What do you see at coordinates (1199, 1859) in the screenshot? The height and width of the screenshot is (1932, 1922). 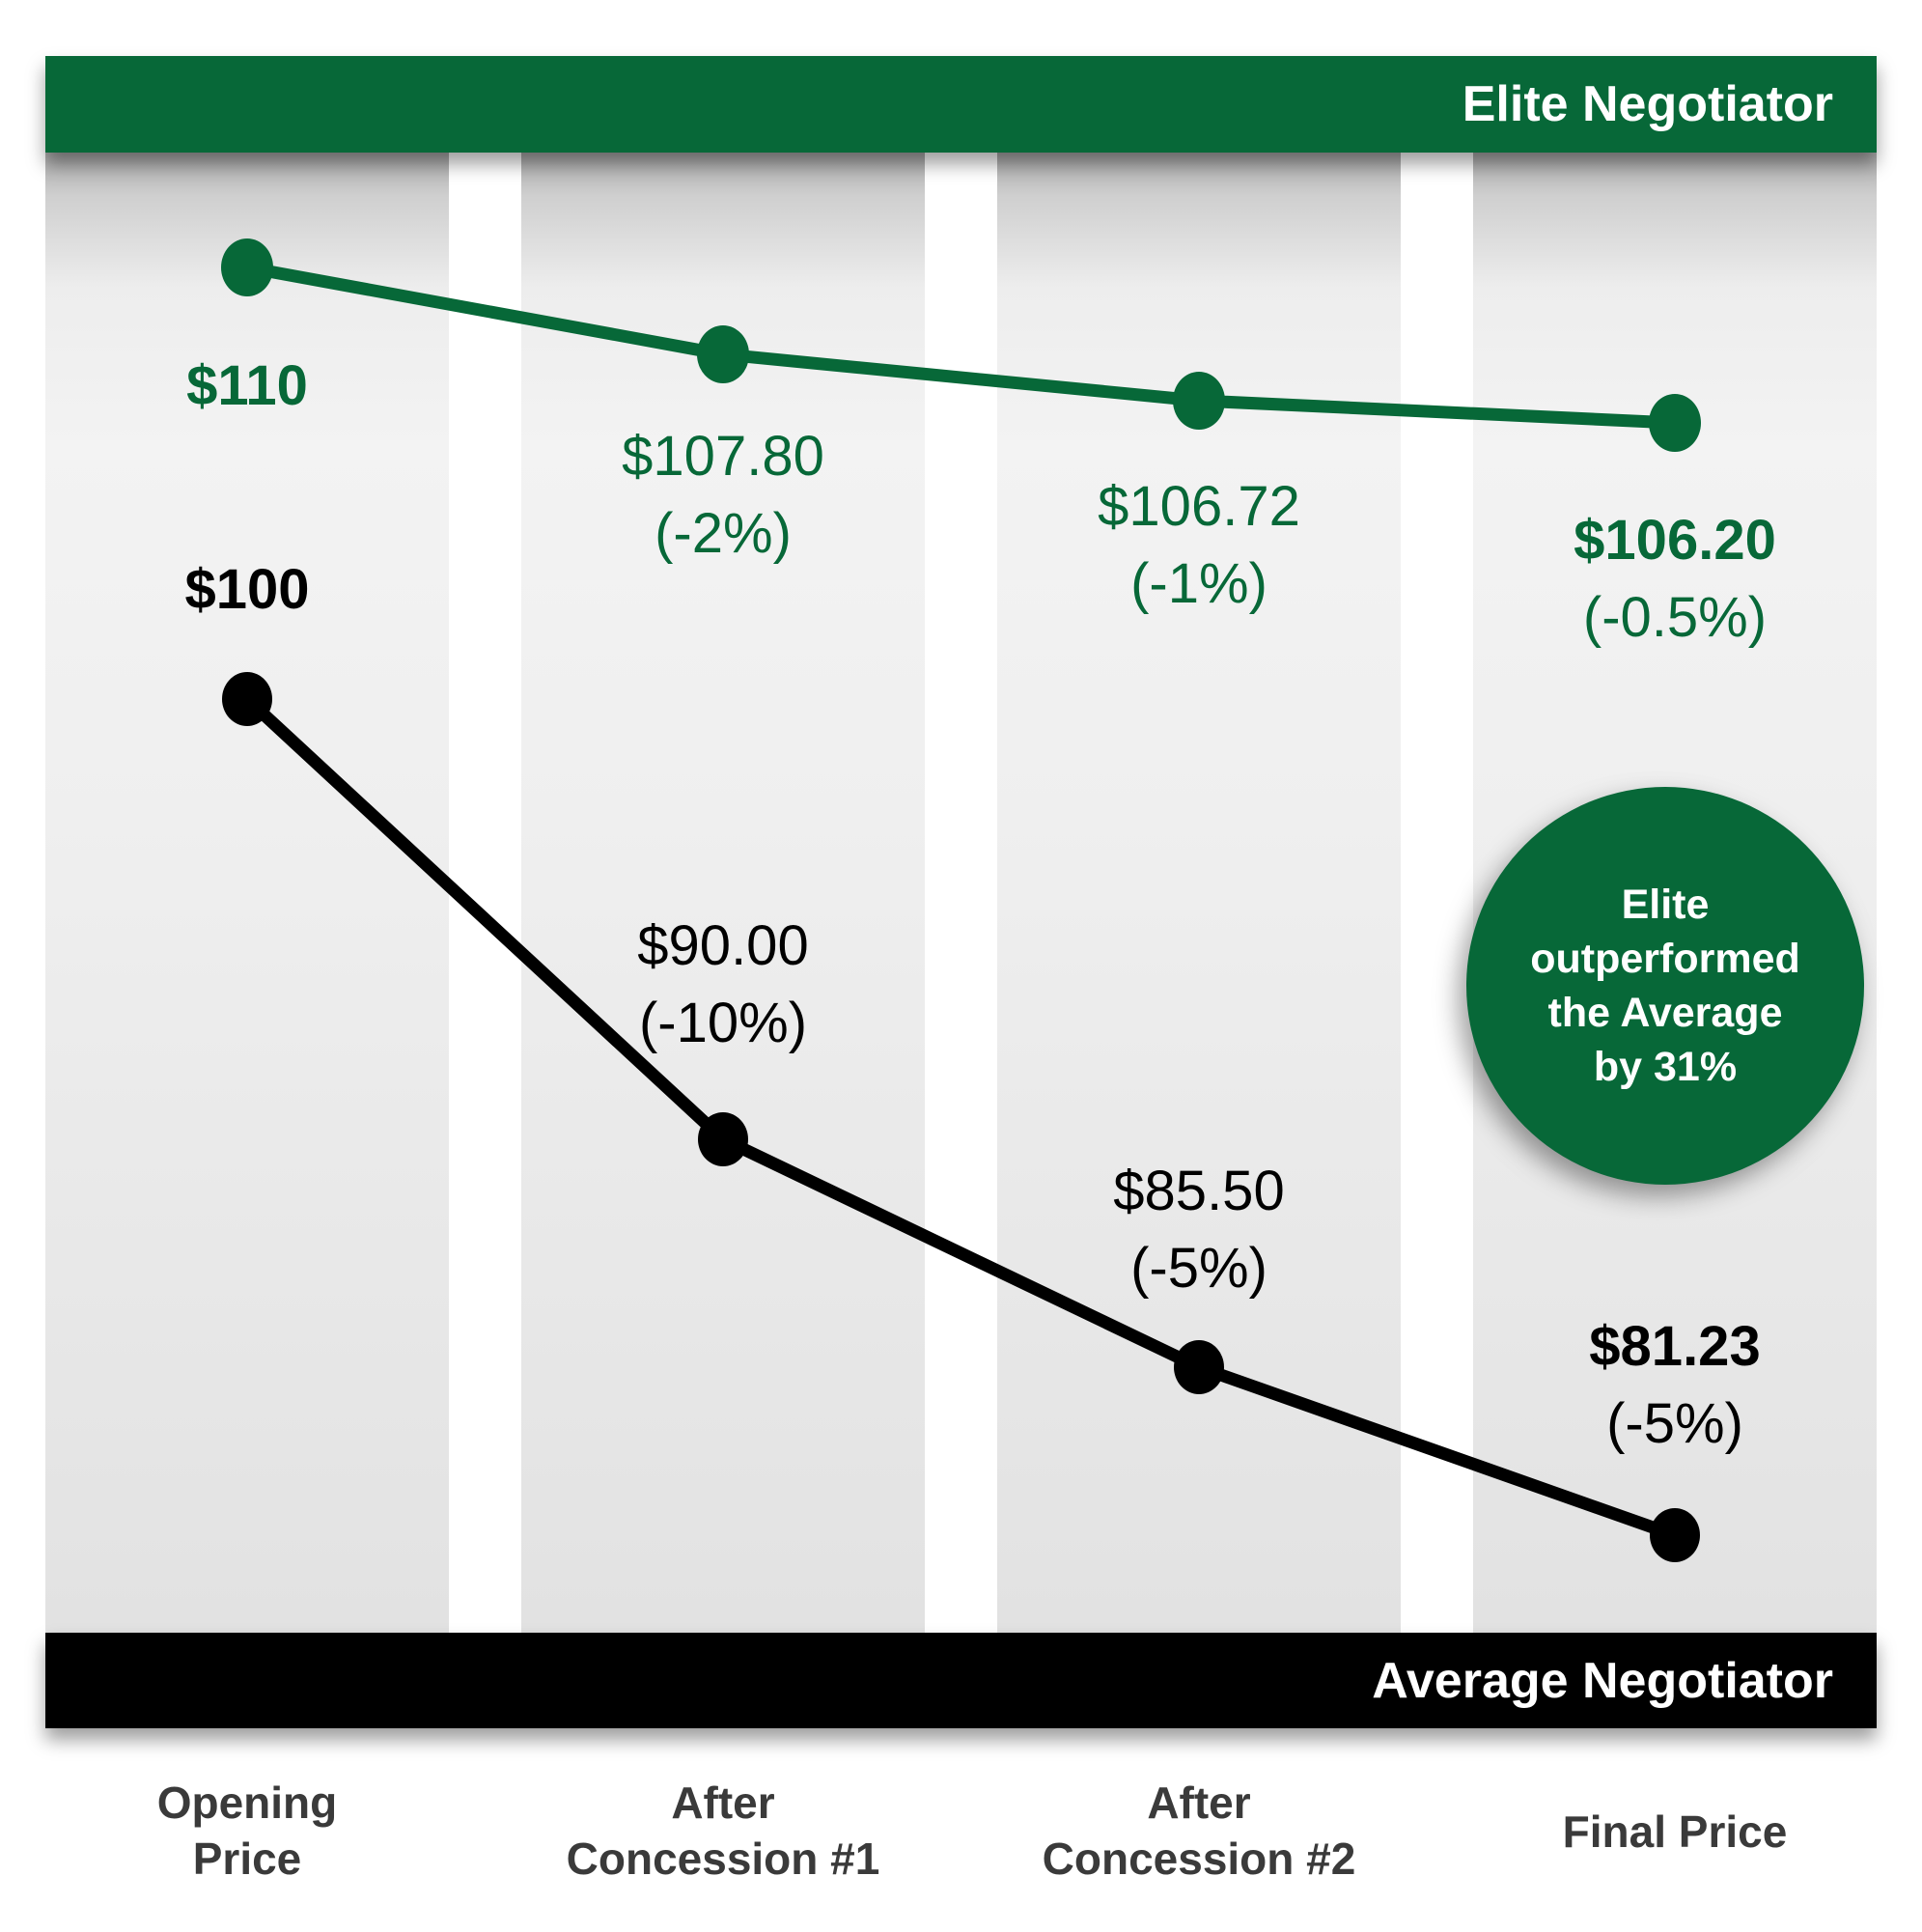 I see `axis-label-after-concession-2-line2: Concession #2` at bounding box center [1199, 1859].